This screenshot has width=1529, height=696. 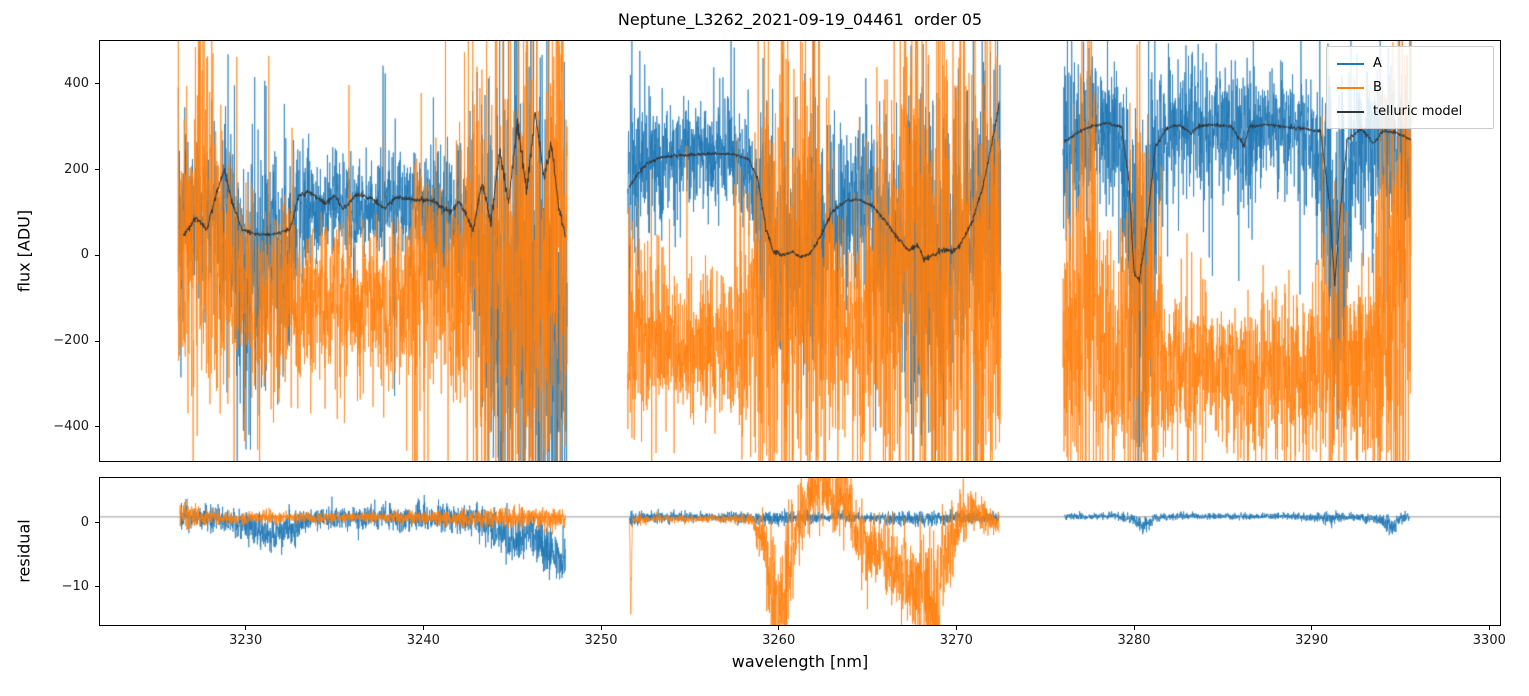 I want to click on residual-y-axis-label: residual, so click(x=24, y=551).